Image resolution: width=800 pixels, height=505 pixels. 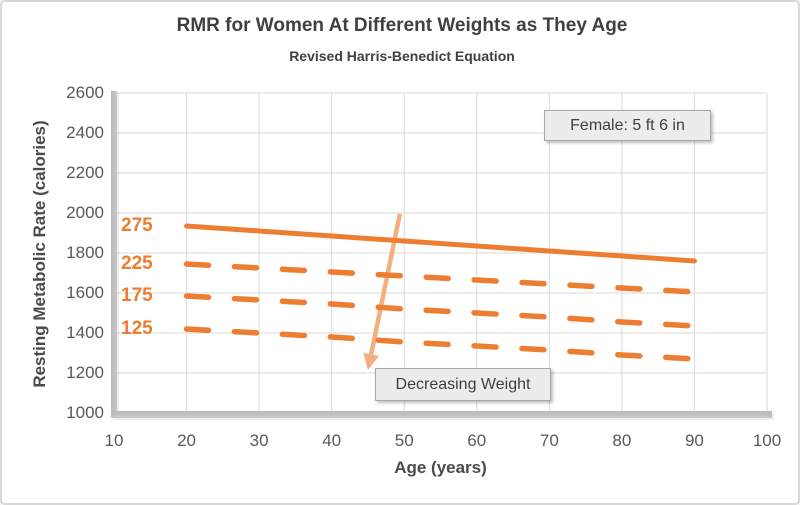 I want to click on x-tick-label-80: 80, so click(x=622, y=440).